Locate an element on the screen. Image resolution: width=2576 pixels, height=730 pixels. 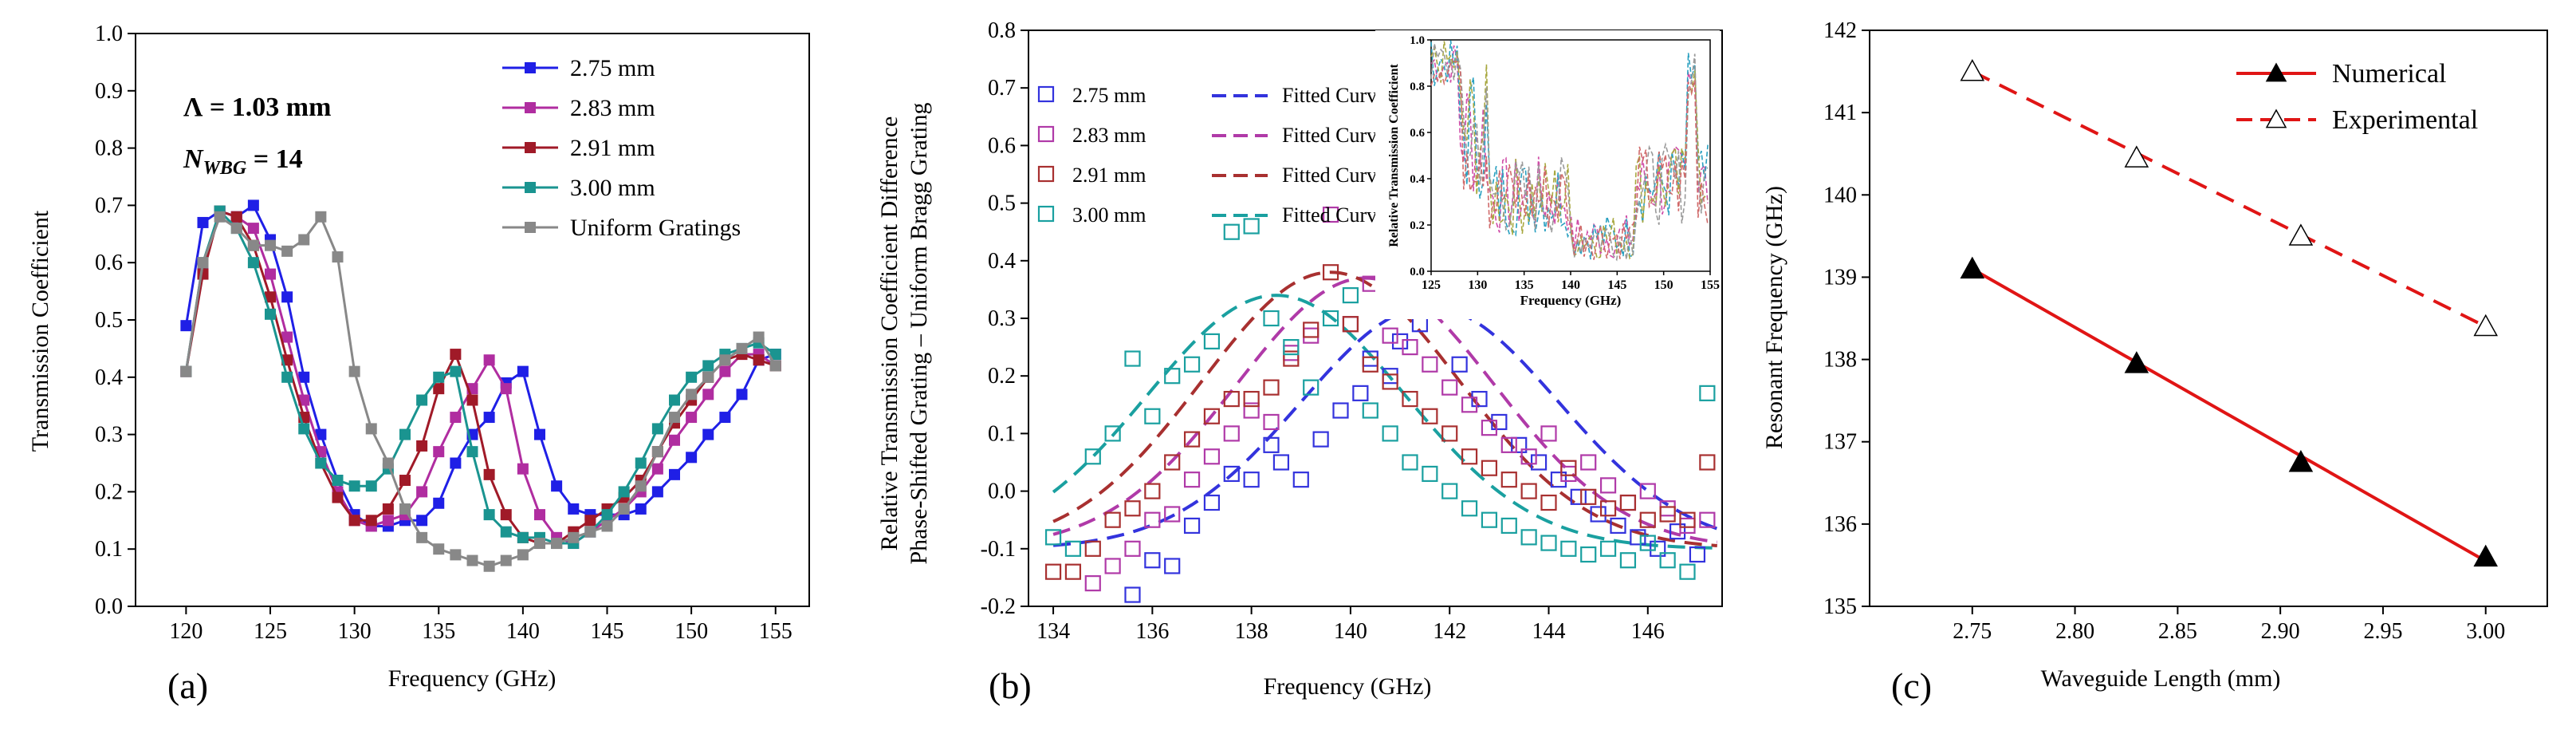
panel-b-inset-xtick-label: 140 is located at coordinates (1571, 285).